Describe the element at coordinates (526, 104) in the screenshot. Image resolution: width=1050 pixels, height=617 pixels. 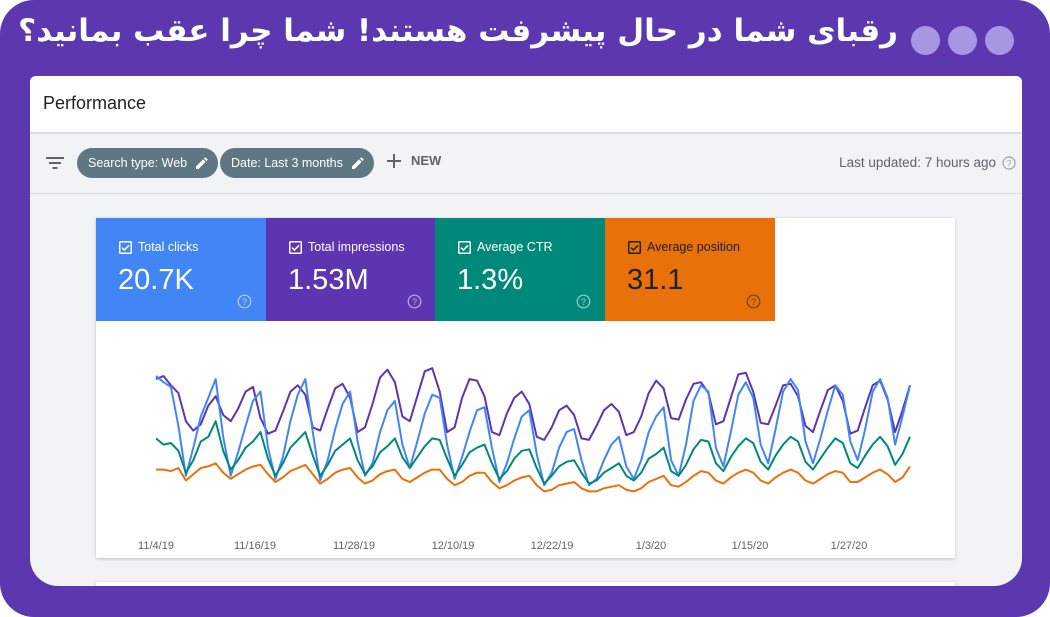
I see `page-header: Performance` at that location.